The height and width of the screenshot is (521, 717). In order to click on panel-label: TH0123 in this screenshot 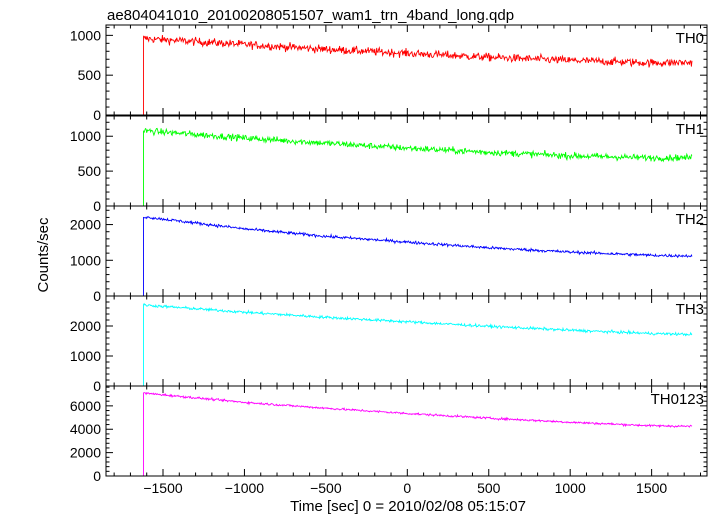, I will do `click(677, 399)`.